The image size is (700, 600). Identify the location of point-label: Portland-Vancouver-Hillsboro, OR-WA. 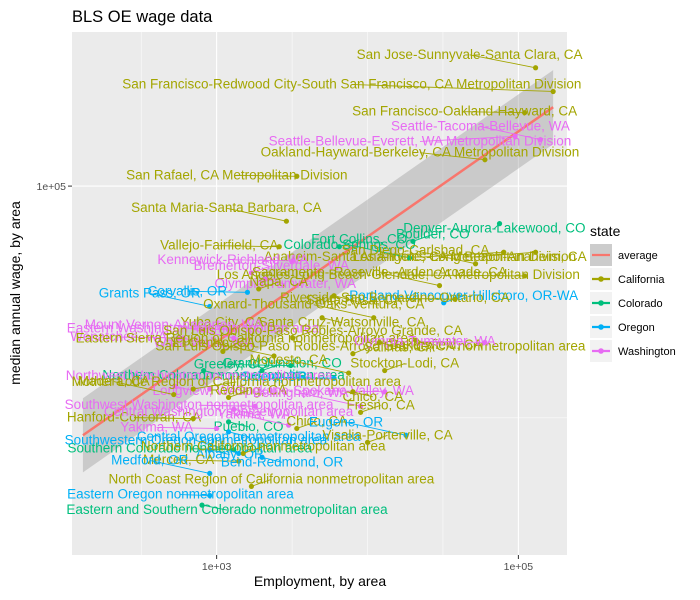
(463, 295).